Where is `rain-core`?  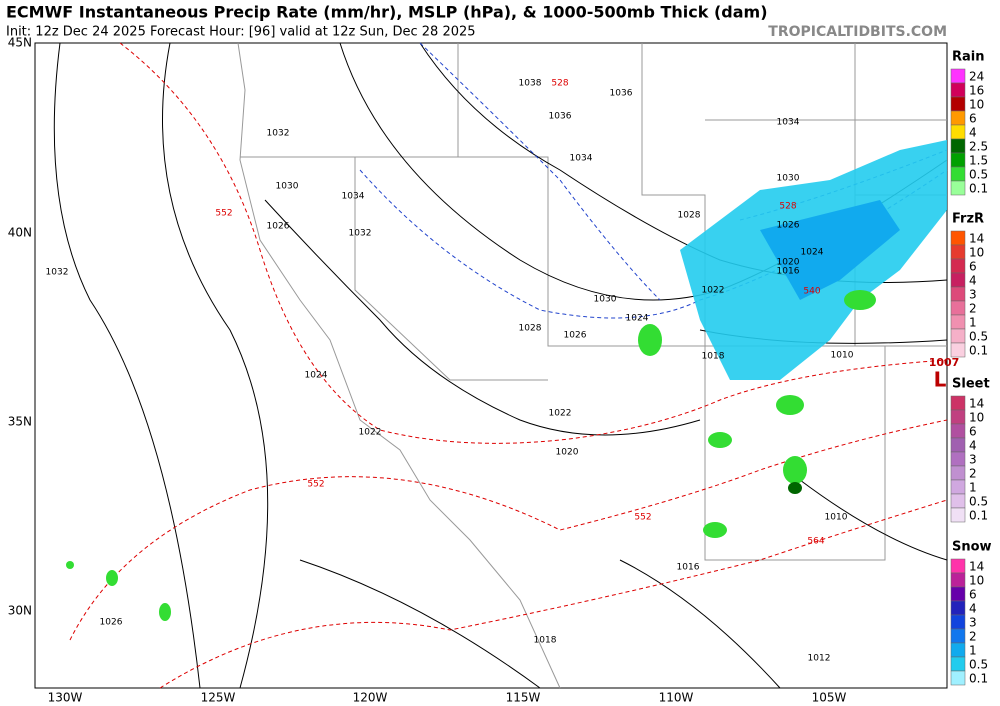 rain-core is located at coordinates (795, 488).